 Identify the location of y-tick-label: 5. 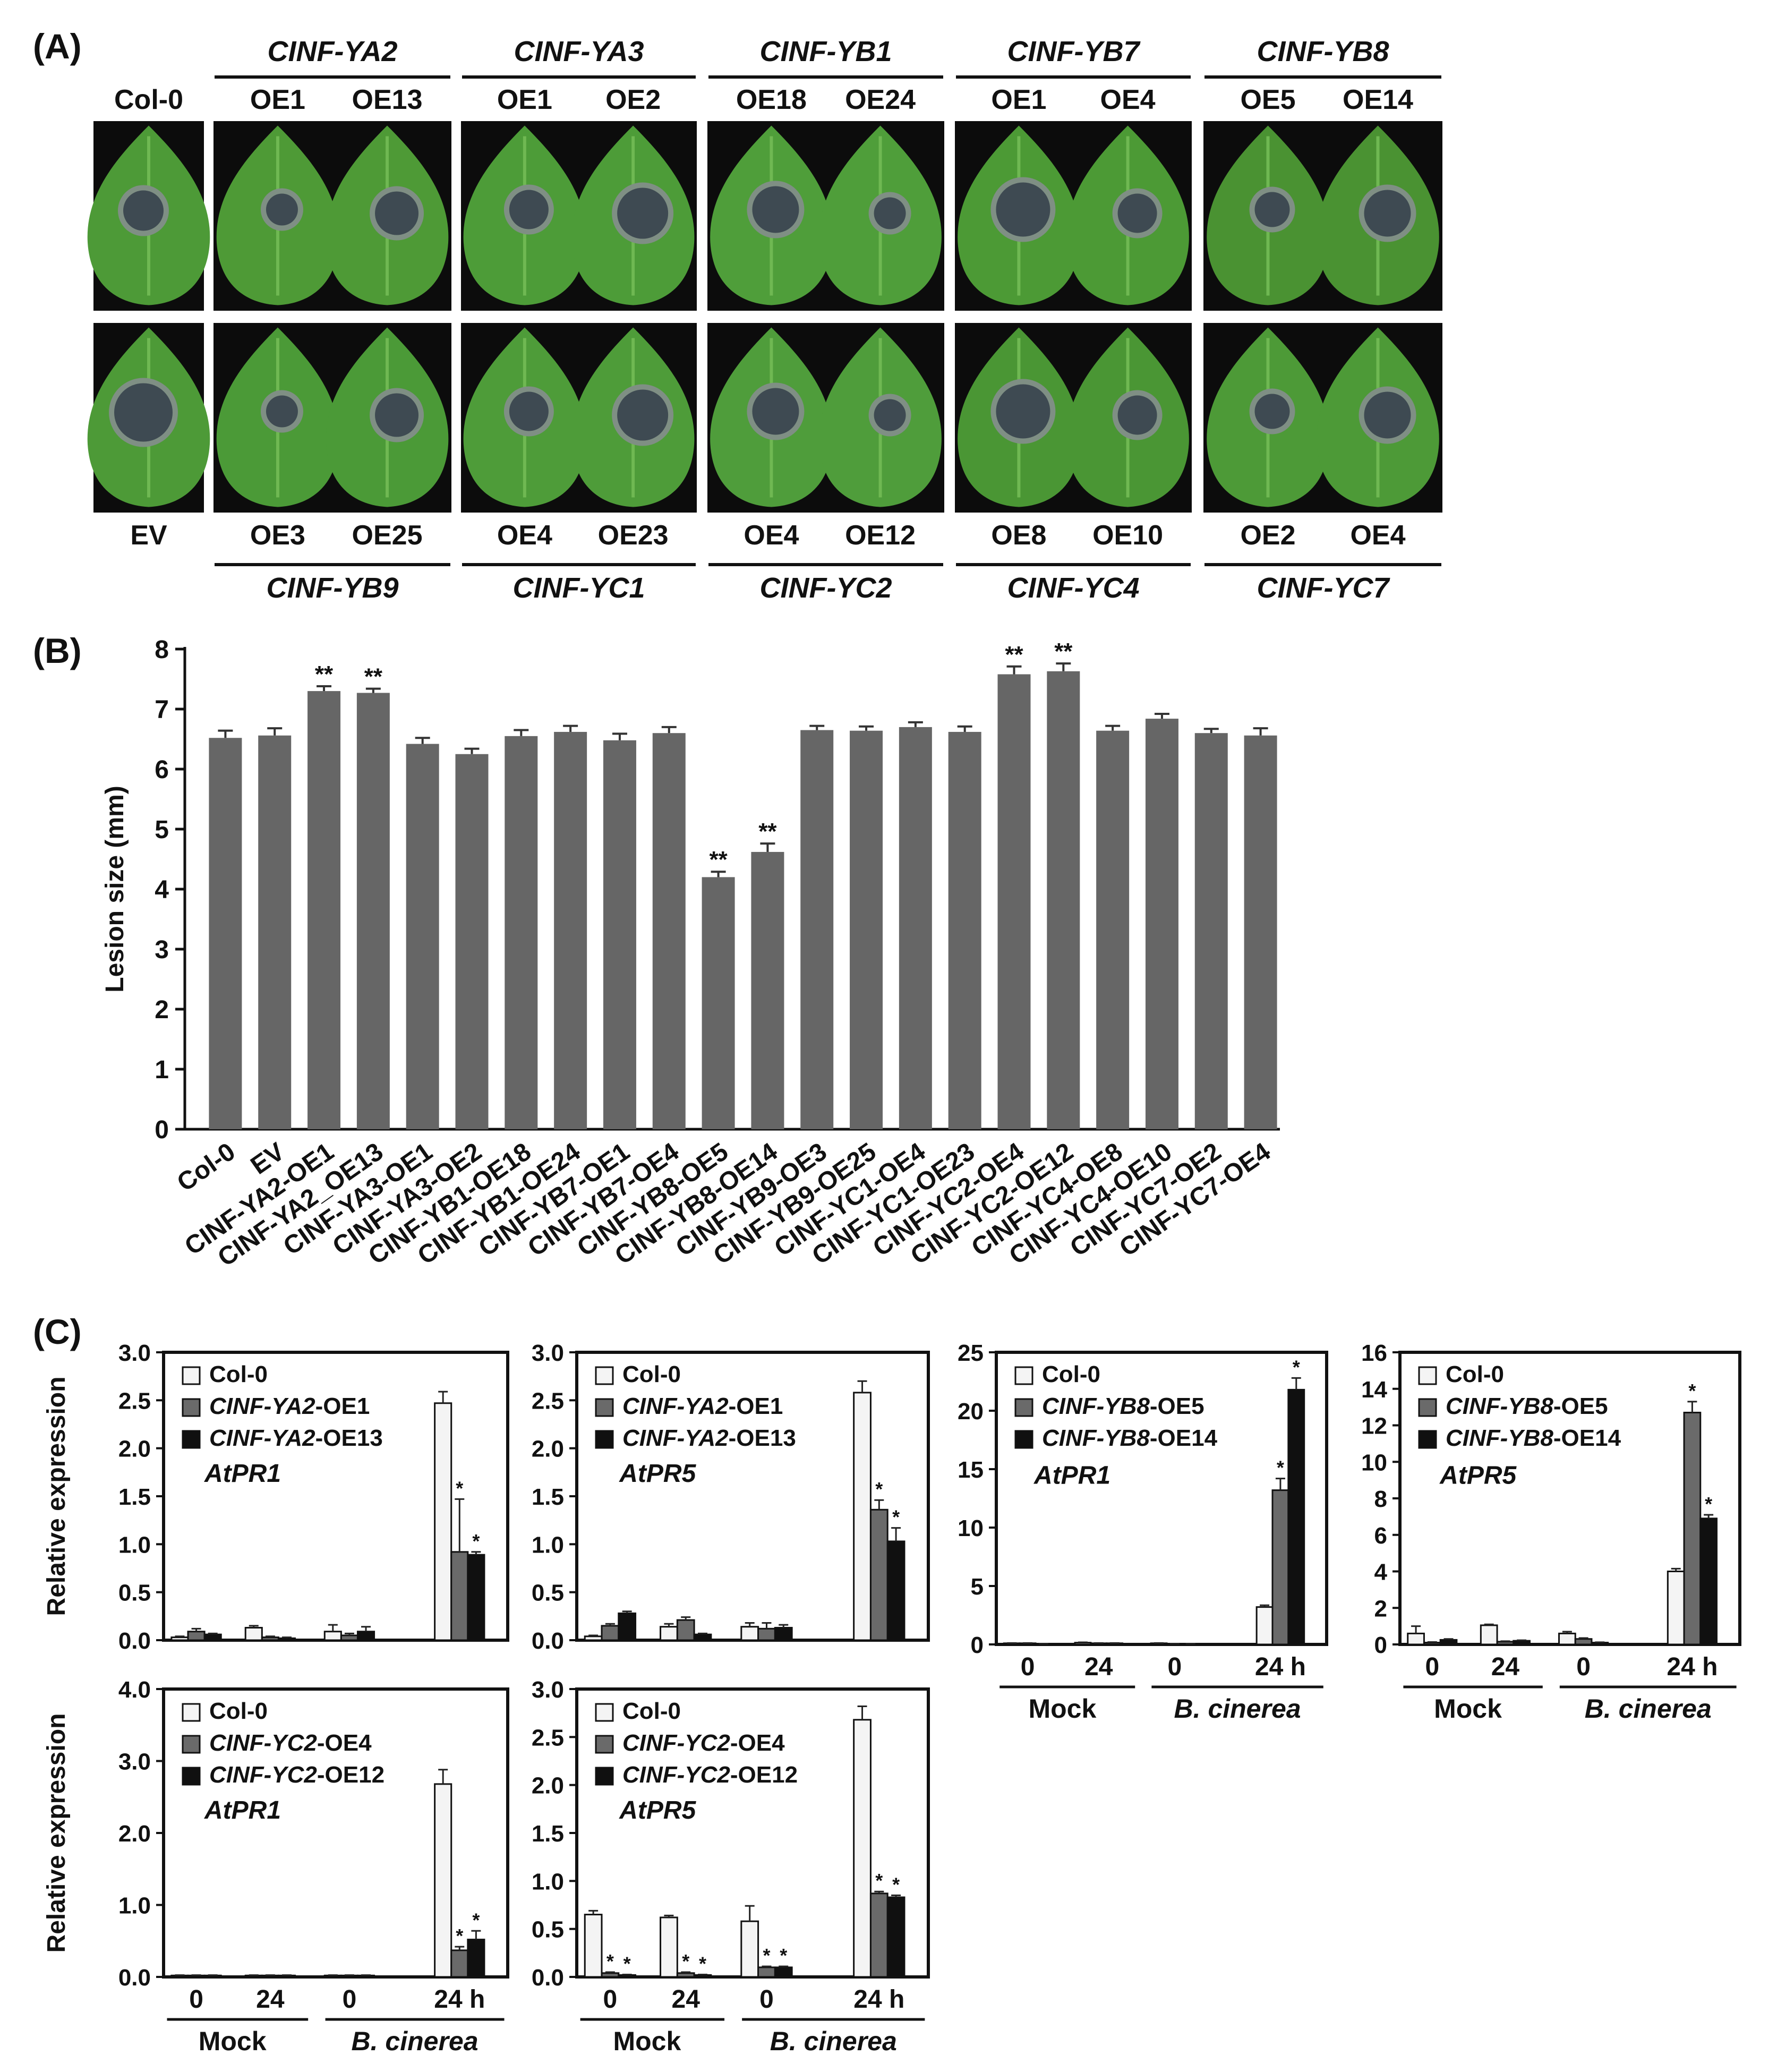
(162, 830).